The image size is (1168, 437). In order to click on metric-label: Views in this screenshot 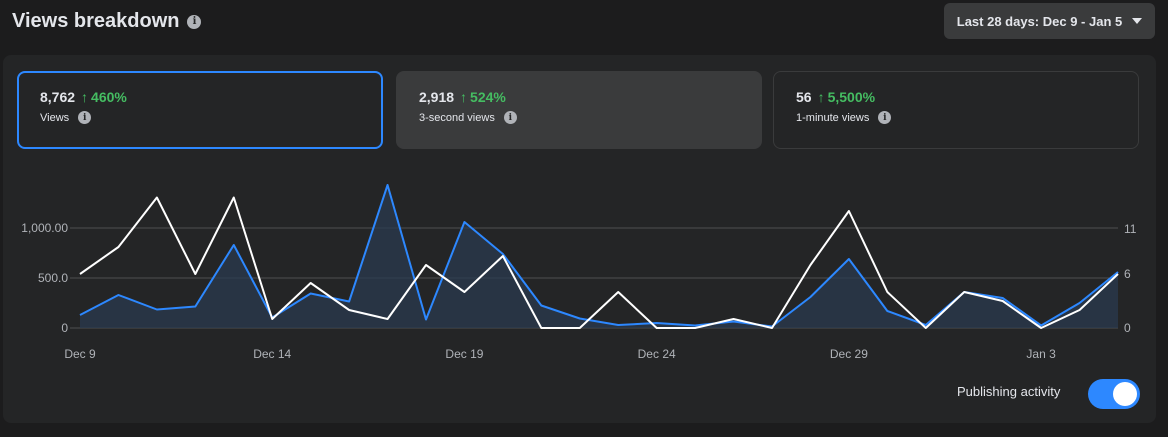, I will do `click(55, 117)`.